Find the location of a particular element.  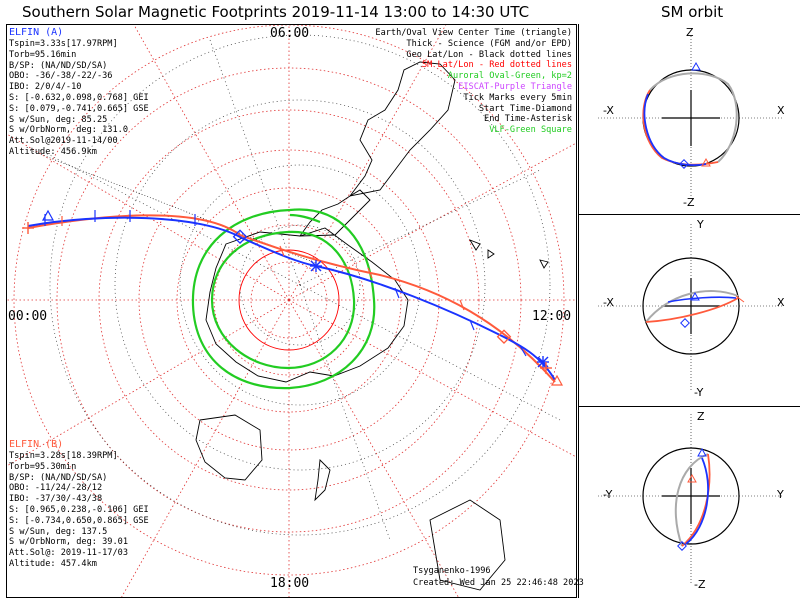

elfin-b-name: ELFIN (B) is located at coordinates (36, 444).